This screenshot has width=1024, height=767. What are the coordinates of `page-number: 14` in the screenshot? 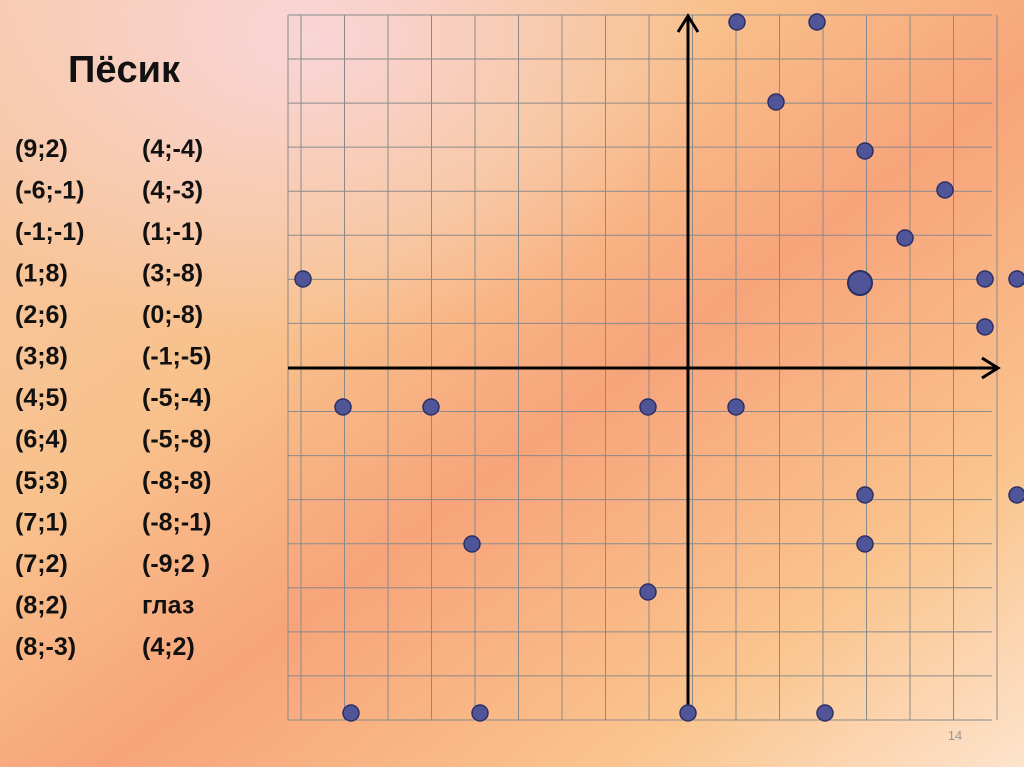 It's located at (955, 735).